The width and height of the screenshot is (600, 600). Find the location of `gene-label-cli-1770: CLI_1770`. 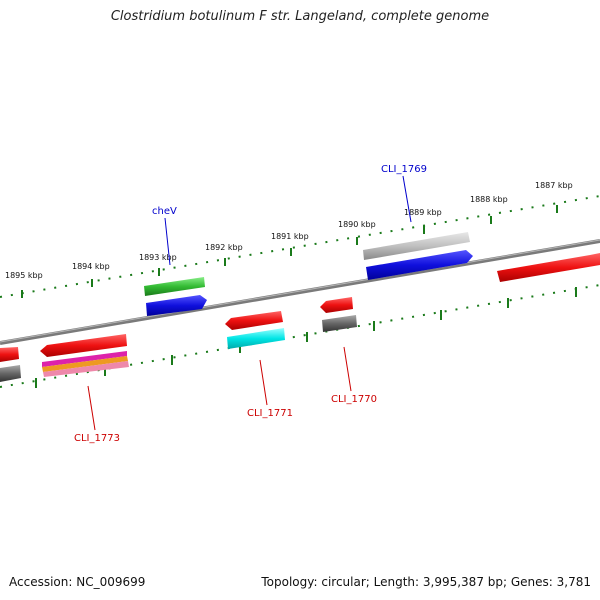

gene-label-cli-1770: CLI_1770 is located at coordinates (354, 399).